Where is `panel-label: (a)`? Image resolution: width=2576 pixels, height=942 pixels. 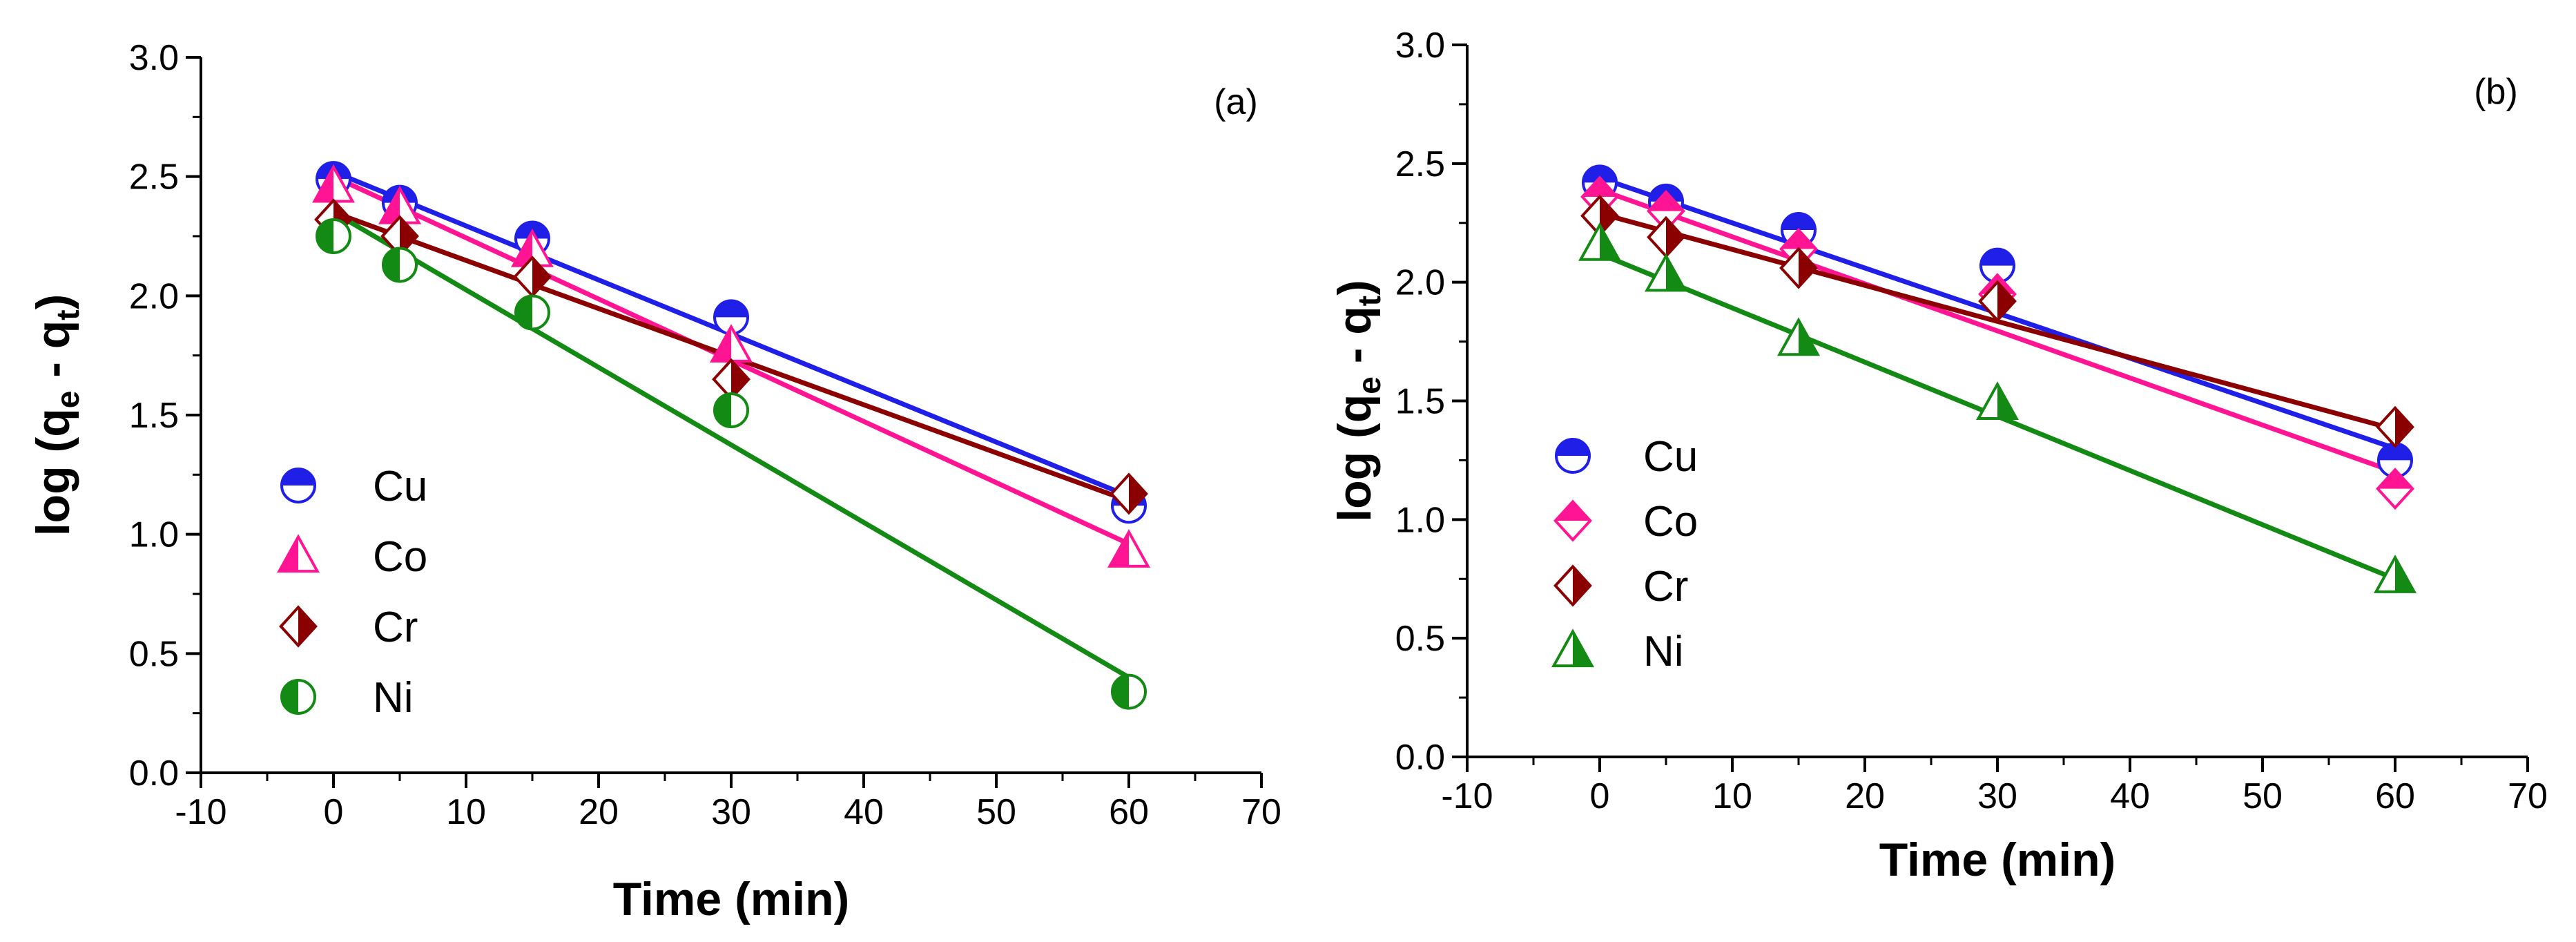 panel-label: (a) is located at coordinates (1236, 102).